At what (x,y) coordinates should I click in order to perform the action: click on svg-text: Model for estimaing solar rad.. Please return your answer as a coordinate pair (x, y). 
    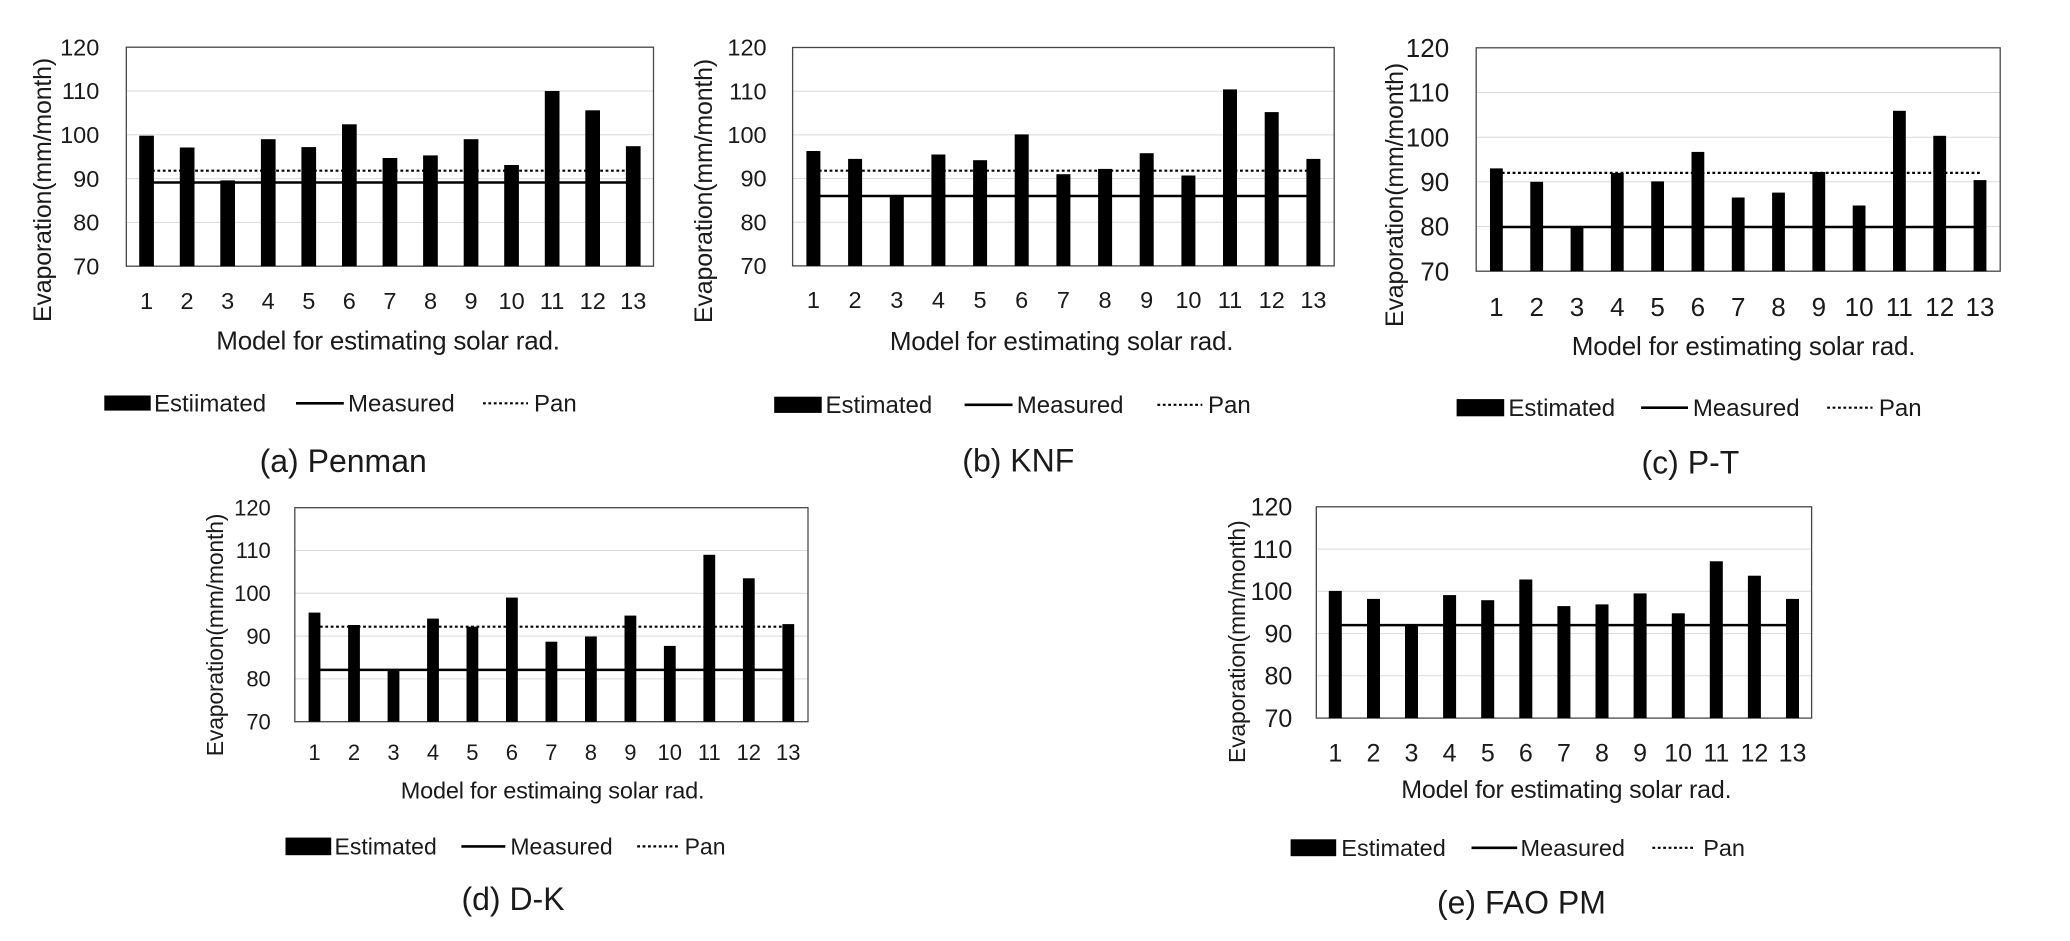
    Looking at the image, I should click on (553, 790).